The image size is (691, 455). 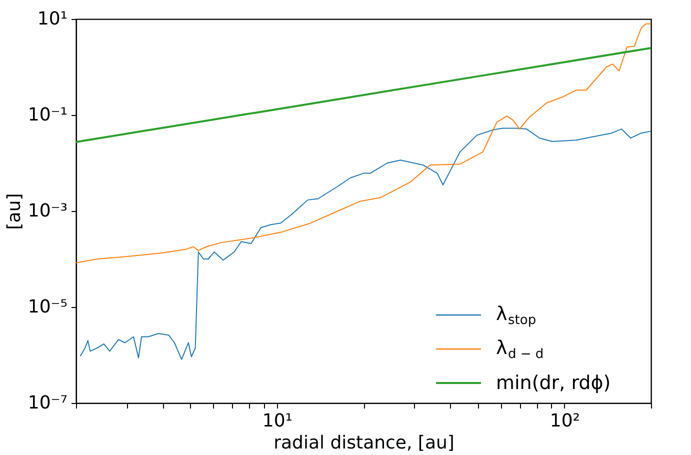 I want to click on x-tick-label: 10², so click(x=565, y=421).